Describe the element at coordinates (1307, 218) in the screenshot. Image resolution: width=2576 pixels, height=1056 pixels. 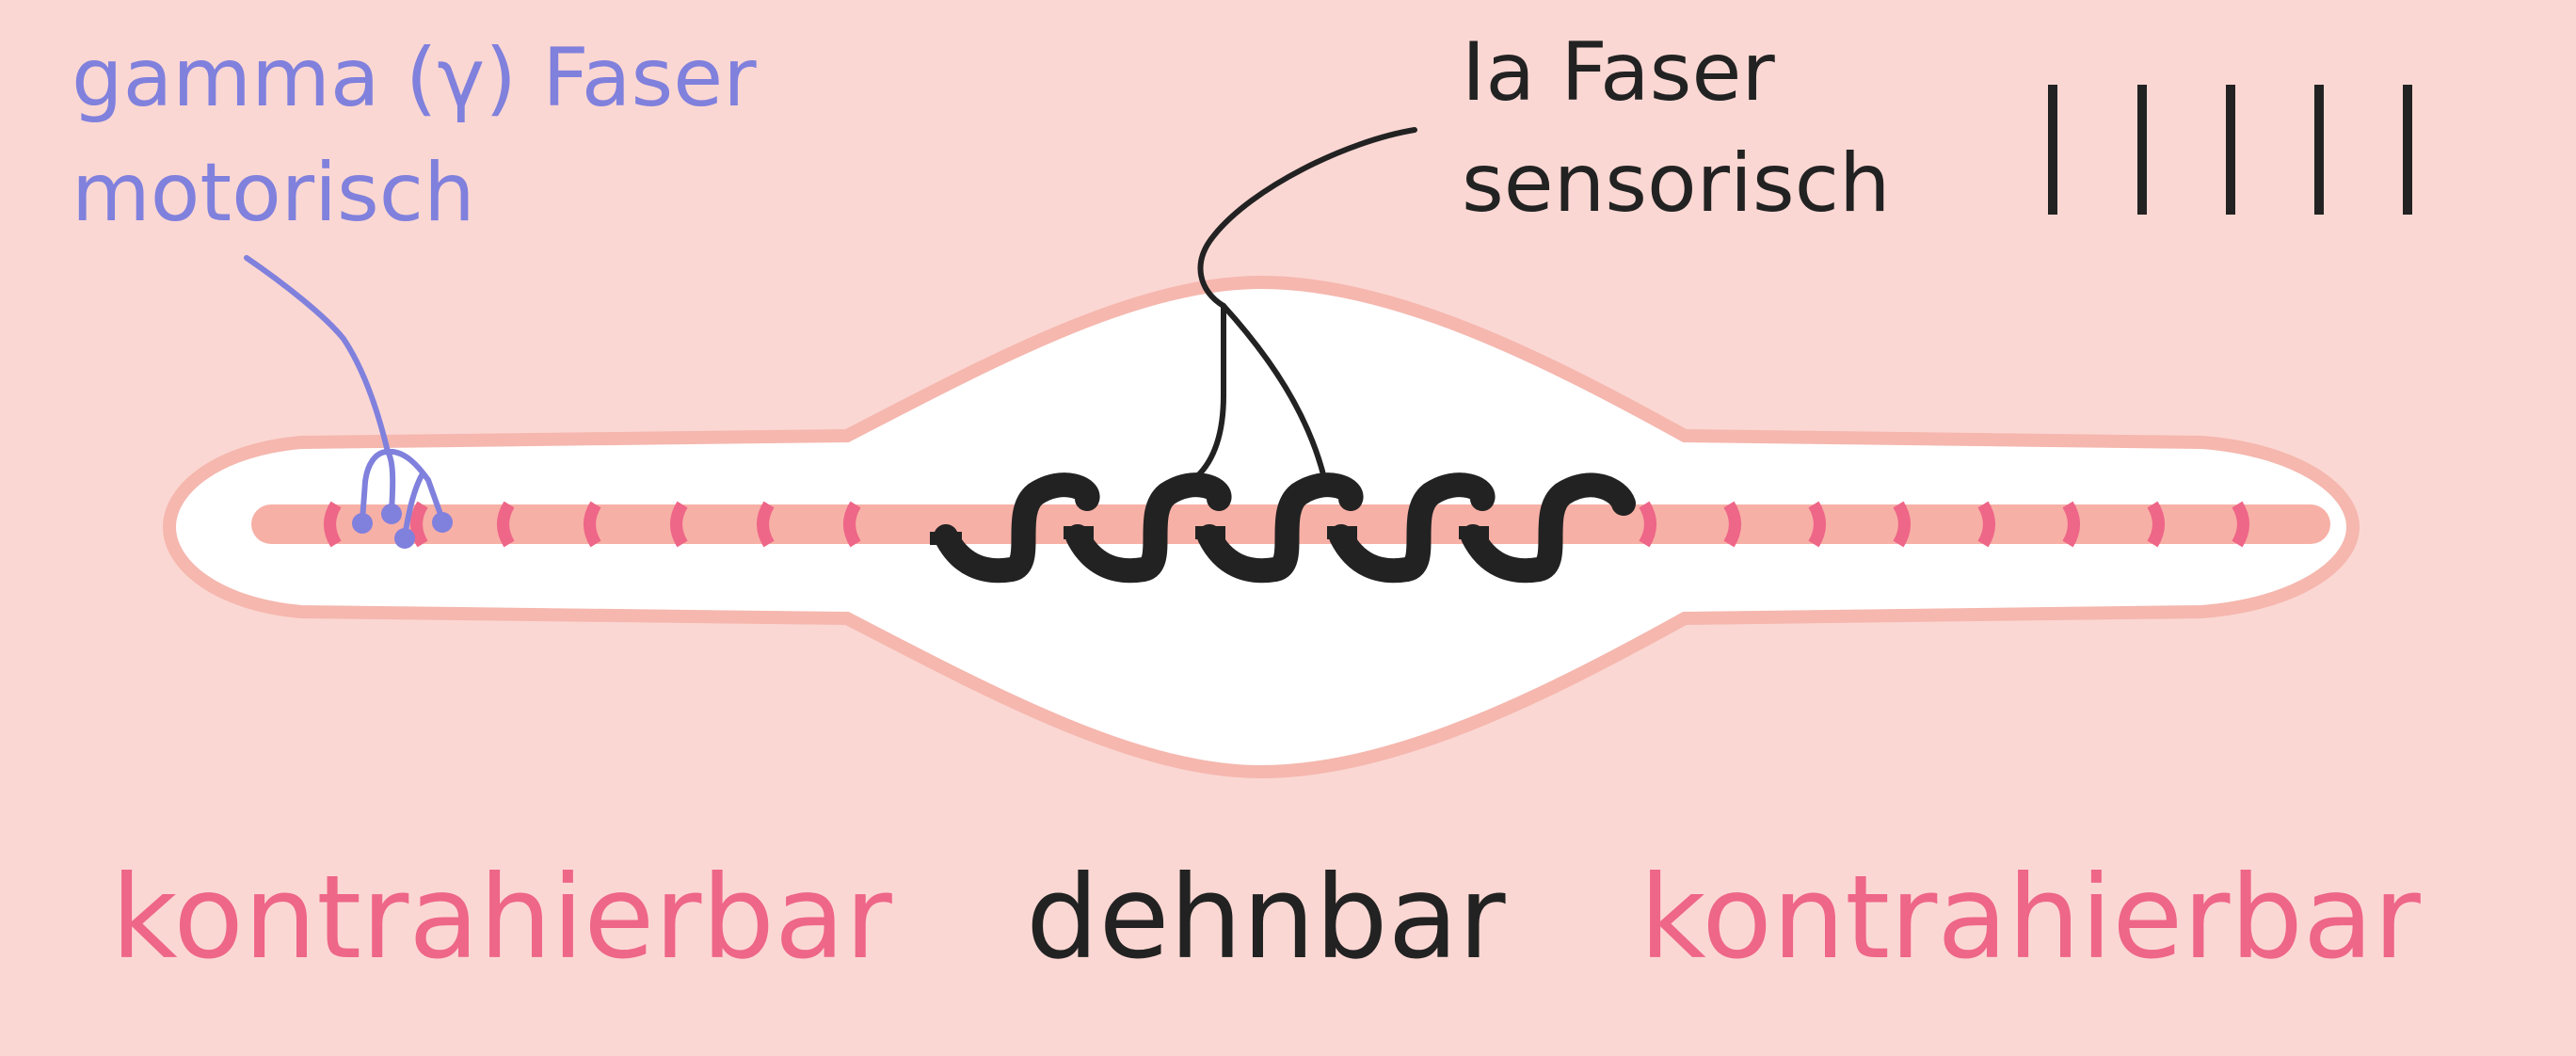
I see `ia-fiber-main` at that location.